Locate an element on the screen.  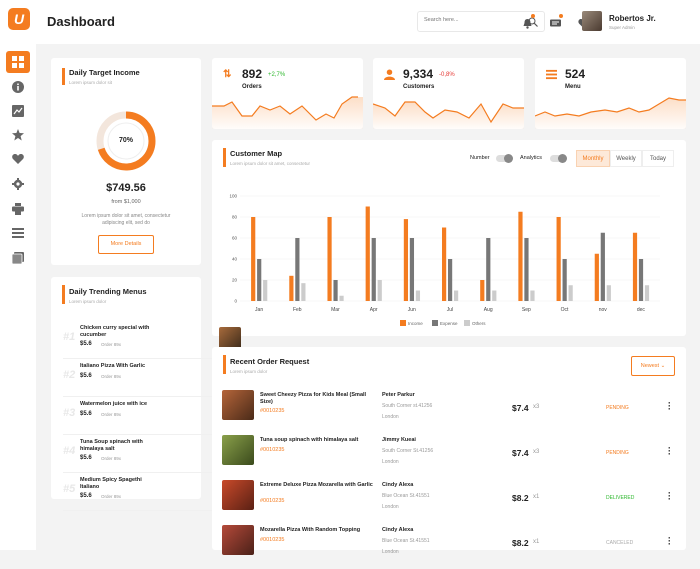
order-id: #0010235 is located at coordinates (272, 450).